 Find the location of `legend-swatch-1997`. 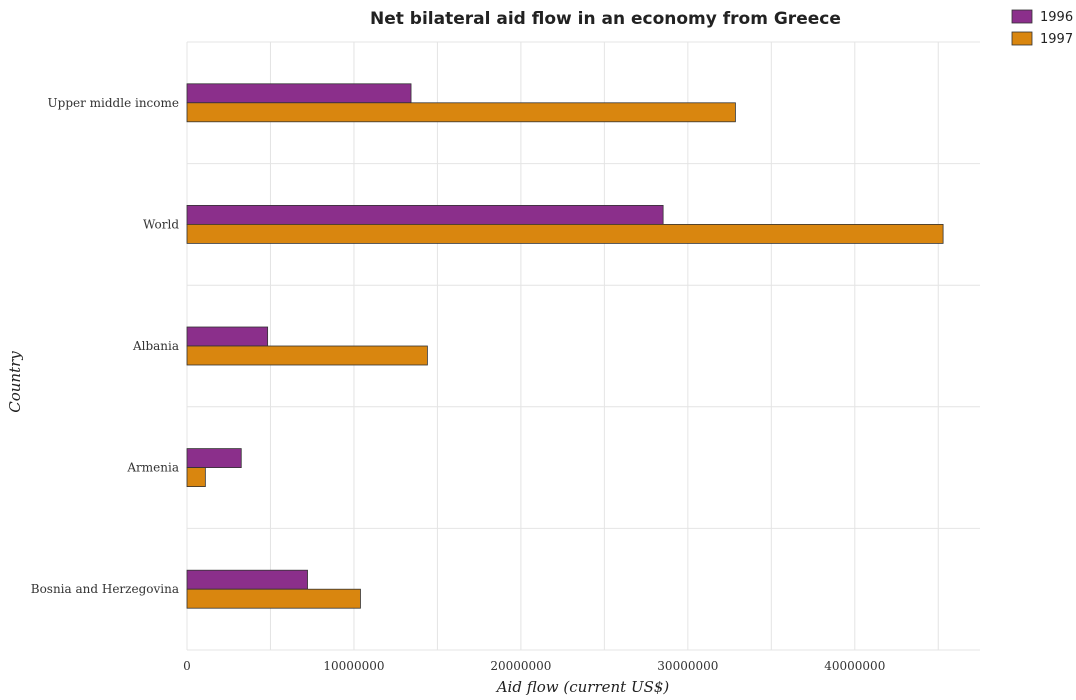

legend-swatch-1997 is located at coordinates (1022, 38).